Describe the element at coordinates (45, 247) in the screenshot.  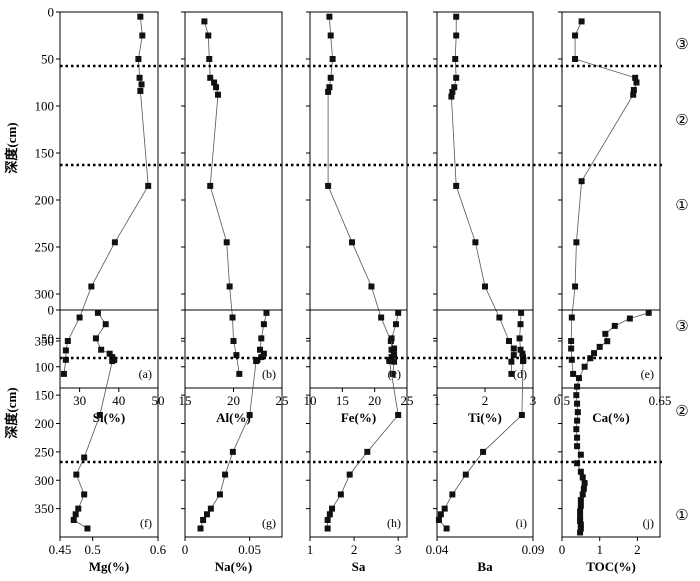
I see `y-tick-label: 250` at that location.